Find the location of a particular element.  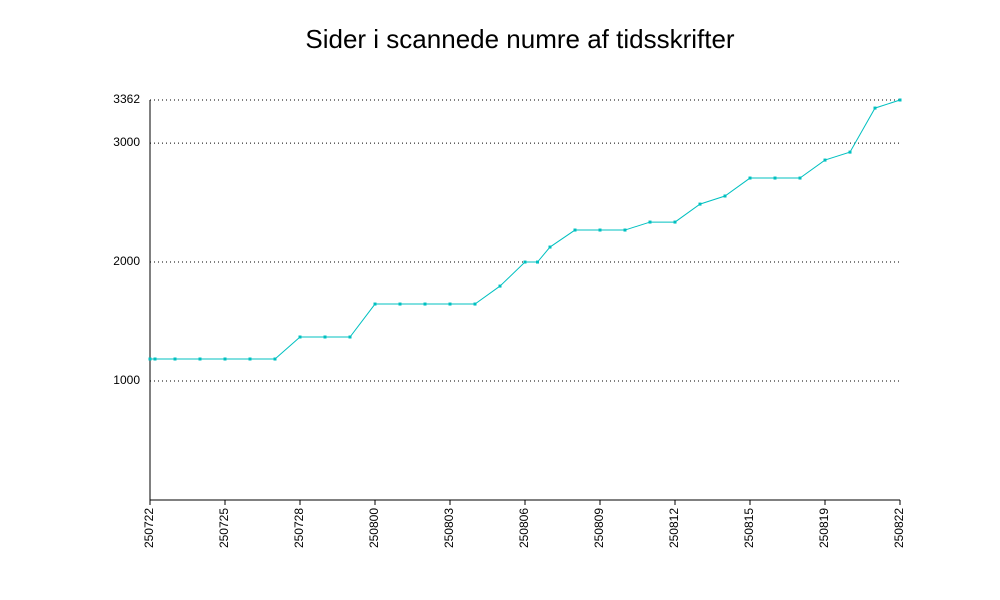

y-tick-label: 2000 is located at coordinates (126, 261).